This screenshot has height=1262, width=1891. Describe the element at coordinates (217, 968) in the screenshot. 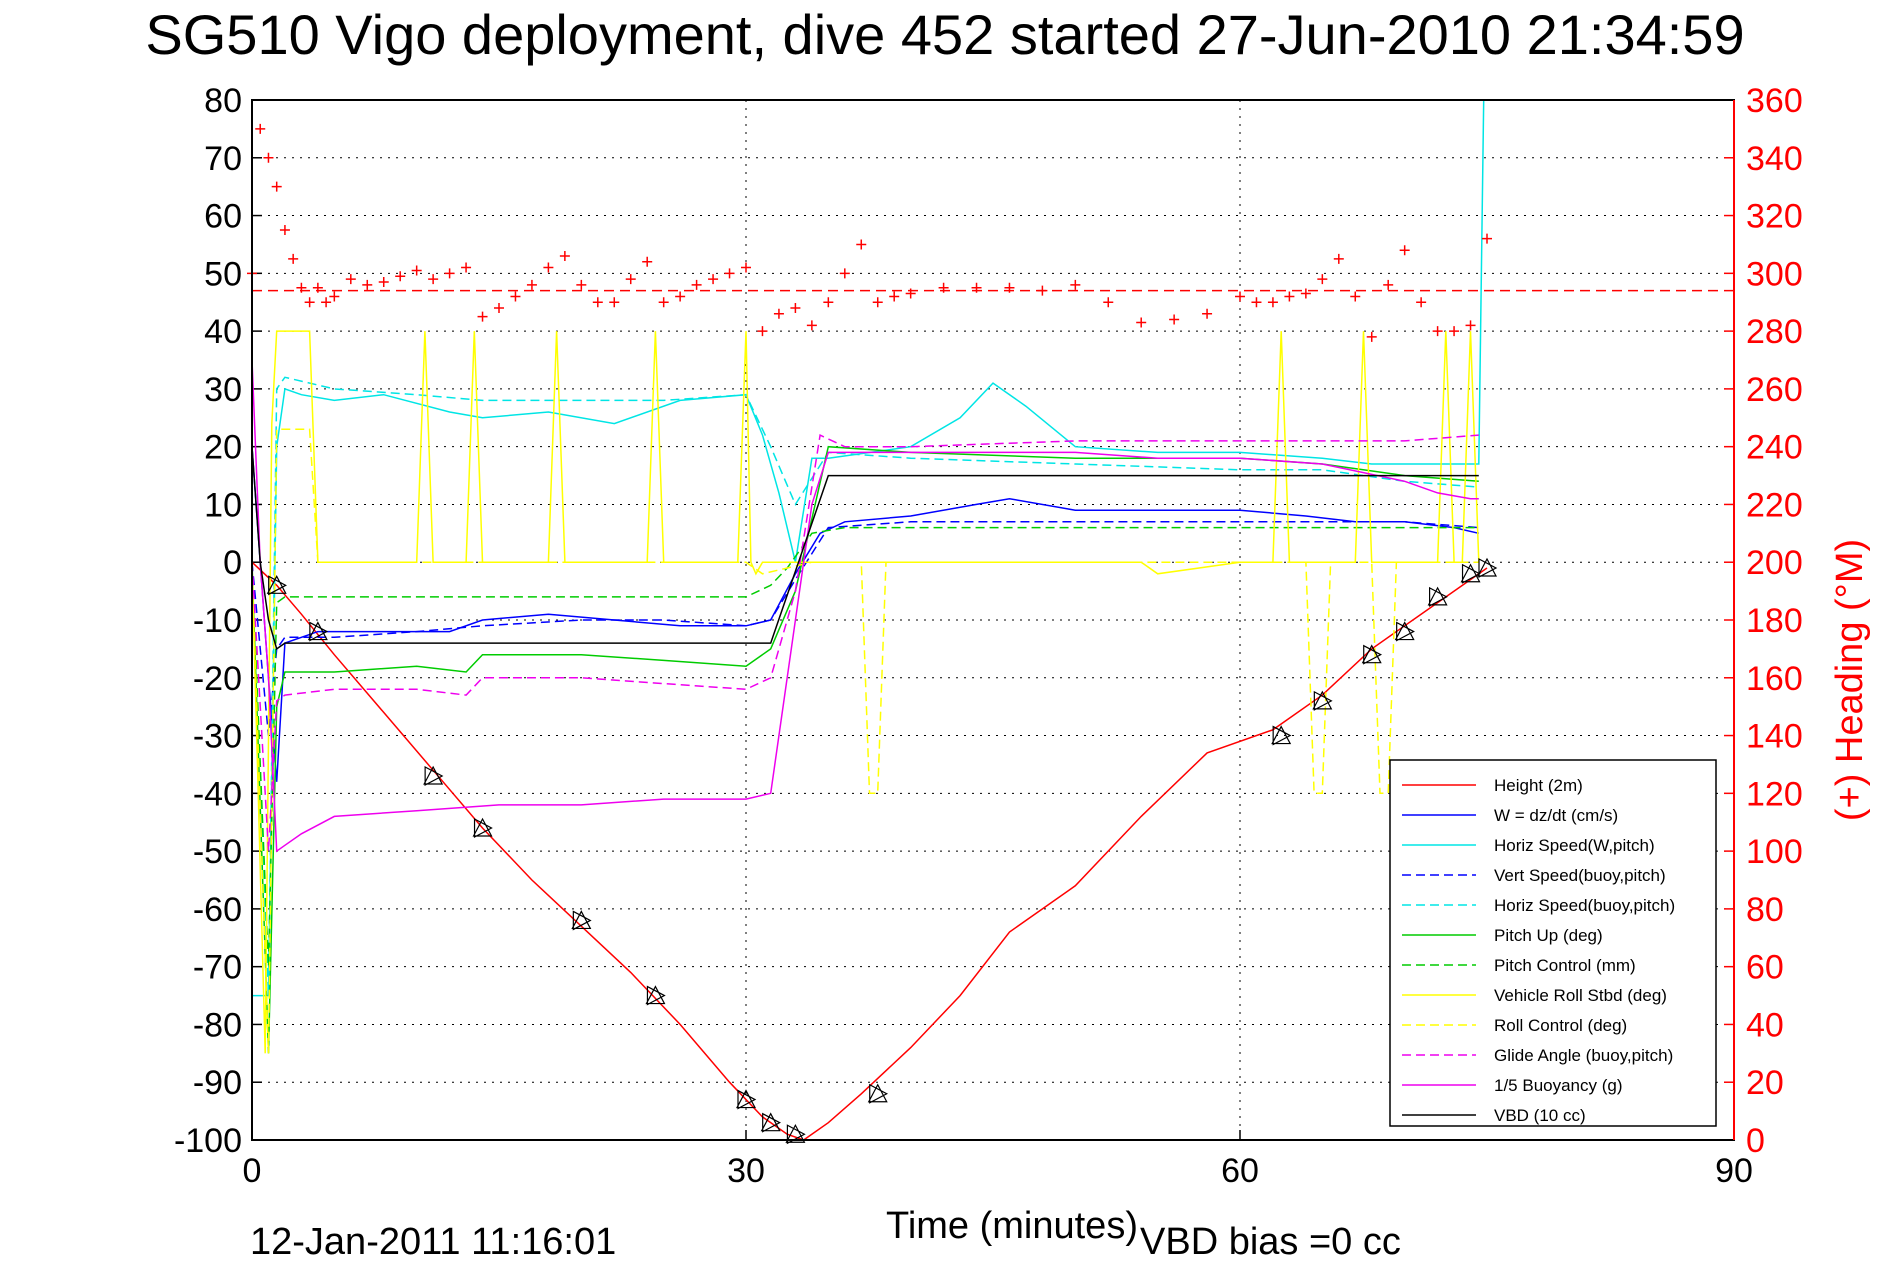

I see `y-tick-label: -70` at that location.